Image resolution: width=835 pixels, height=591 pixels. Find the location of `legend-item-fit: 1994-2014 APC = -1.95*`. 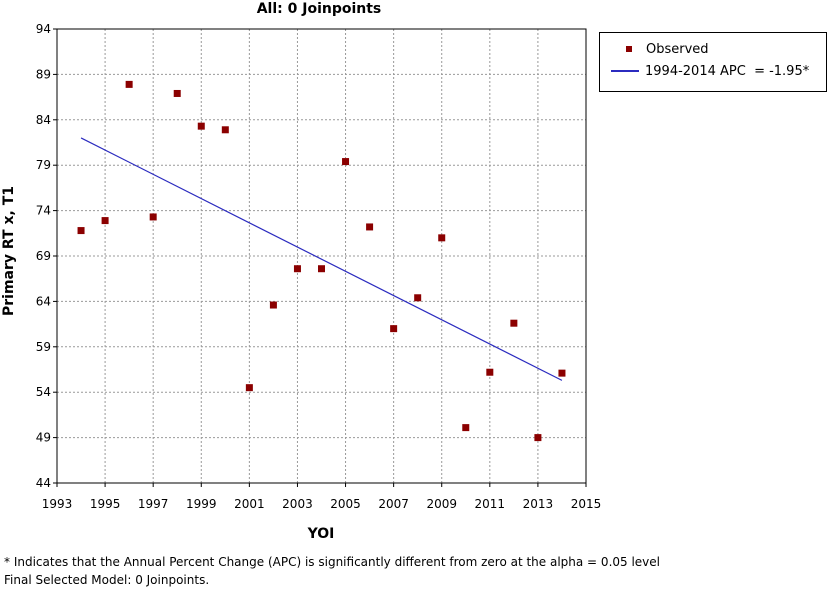

legend-item-fit: 1994-2014 APC = -1.95* is located at coordinates (704, 71).